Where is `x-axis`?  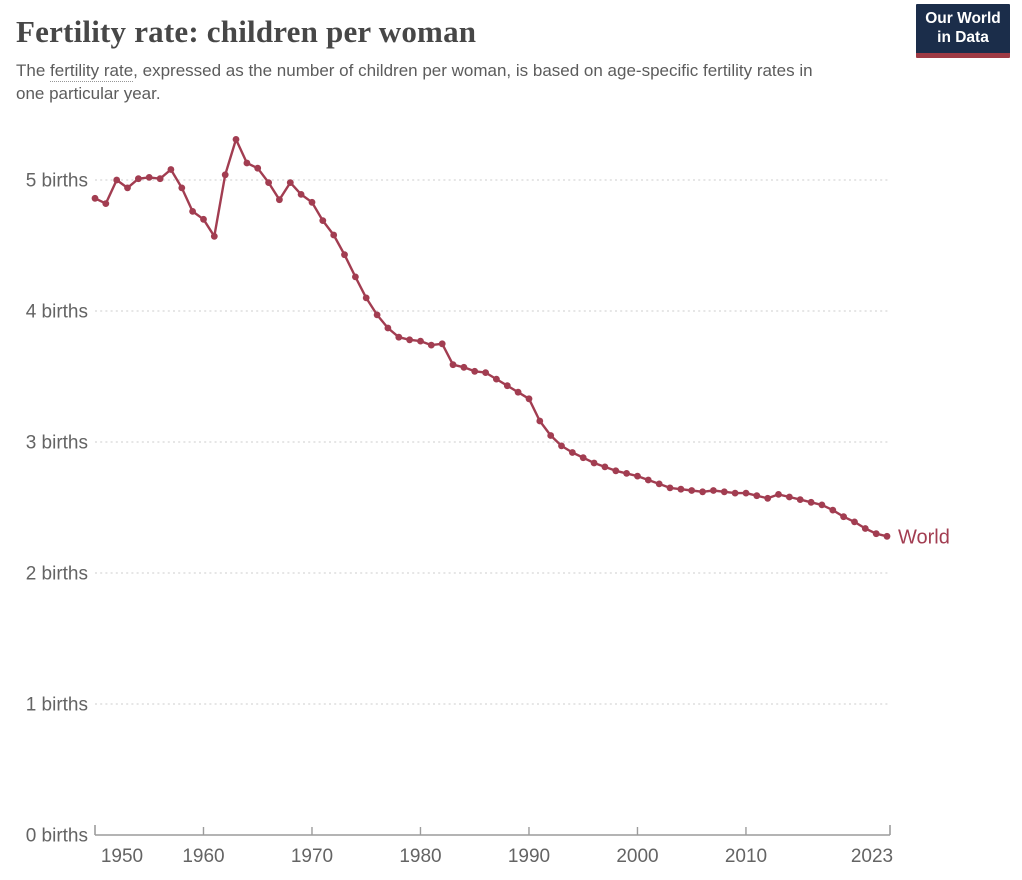 x-axis is located at coordinates (492, 830).